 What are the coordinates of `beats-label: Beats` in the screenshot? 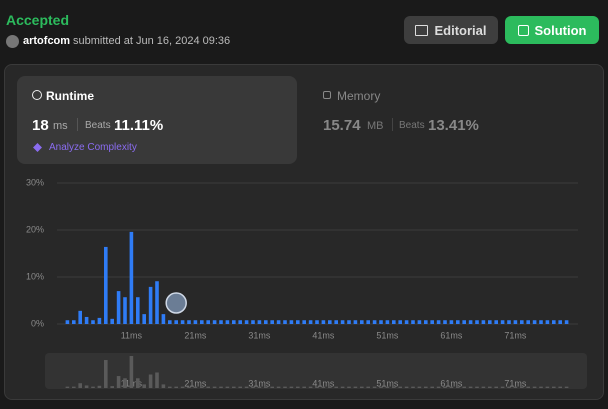 It's located at (98, 125).